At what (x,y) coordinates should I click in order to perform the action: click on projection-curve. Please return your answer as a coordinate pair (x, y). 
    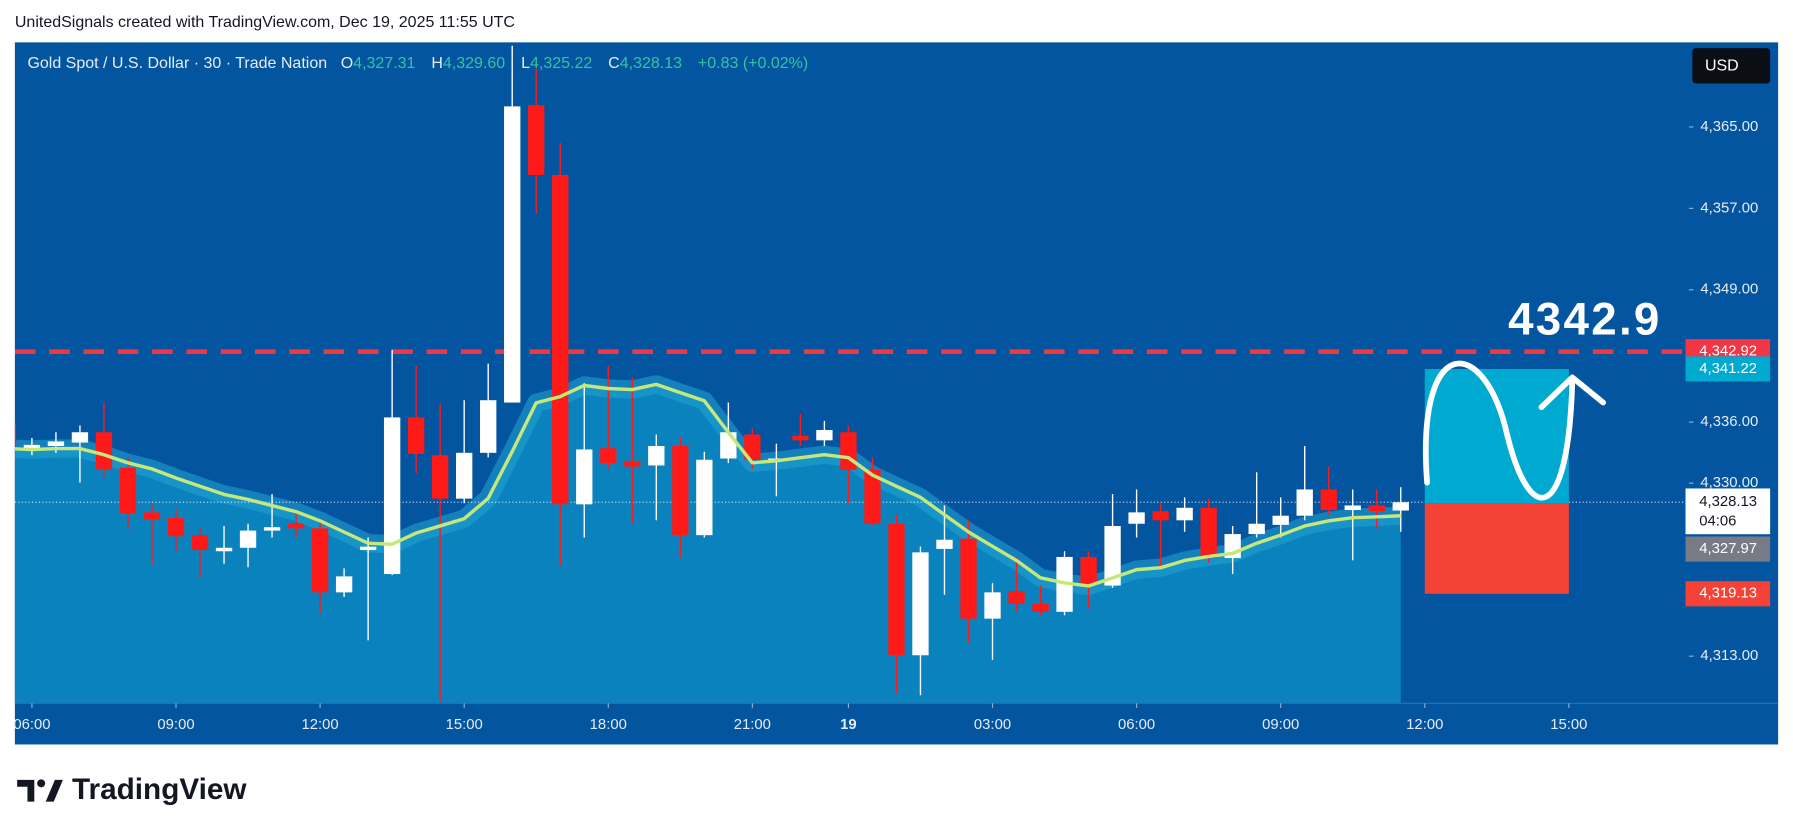
    Looking at the image, I should click on (1499, 430).